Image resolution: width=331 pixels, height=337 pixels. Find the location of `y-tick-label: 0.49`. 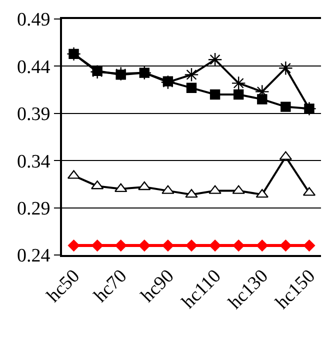

y-tick-label: 0.49 is located at coordinates (33, 20).